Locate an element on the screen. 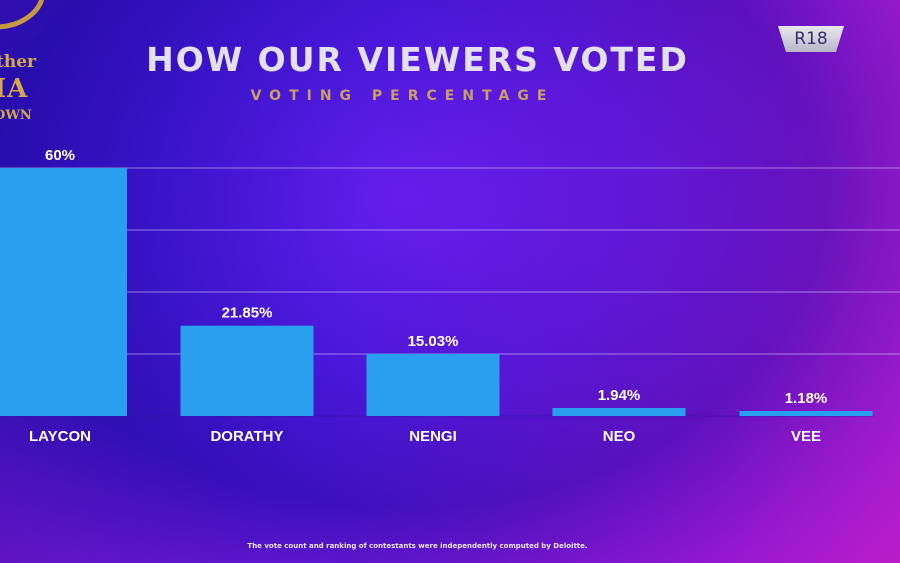 Image resolution: width=900 pixels, height=563 pixels. value-label: 60% is located at coordinates (60, 155).